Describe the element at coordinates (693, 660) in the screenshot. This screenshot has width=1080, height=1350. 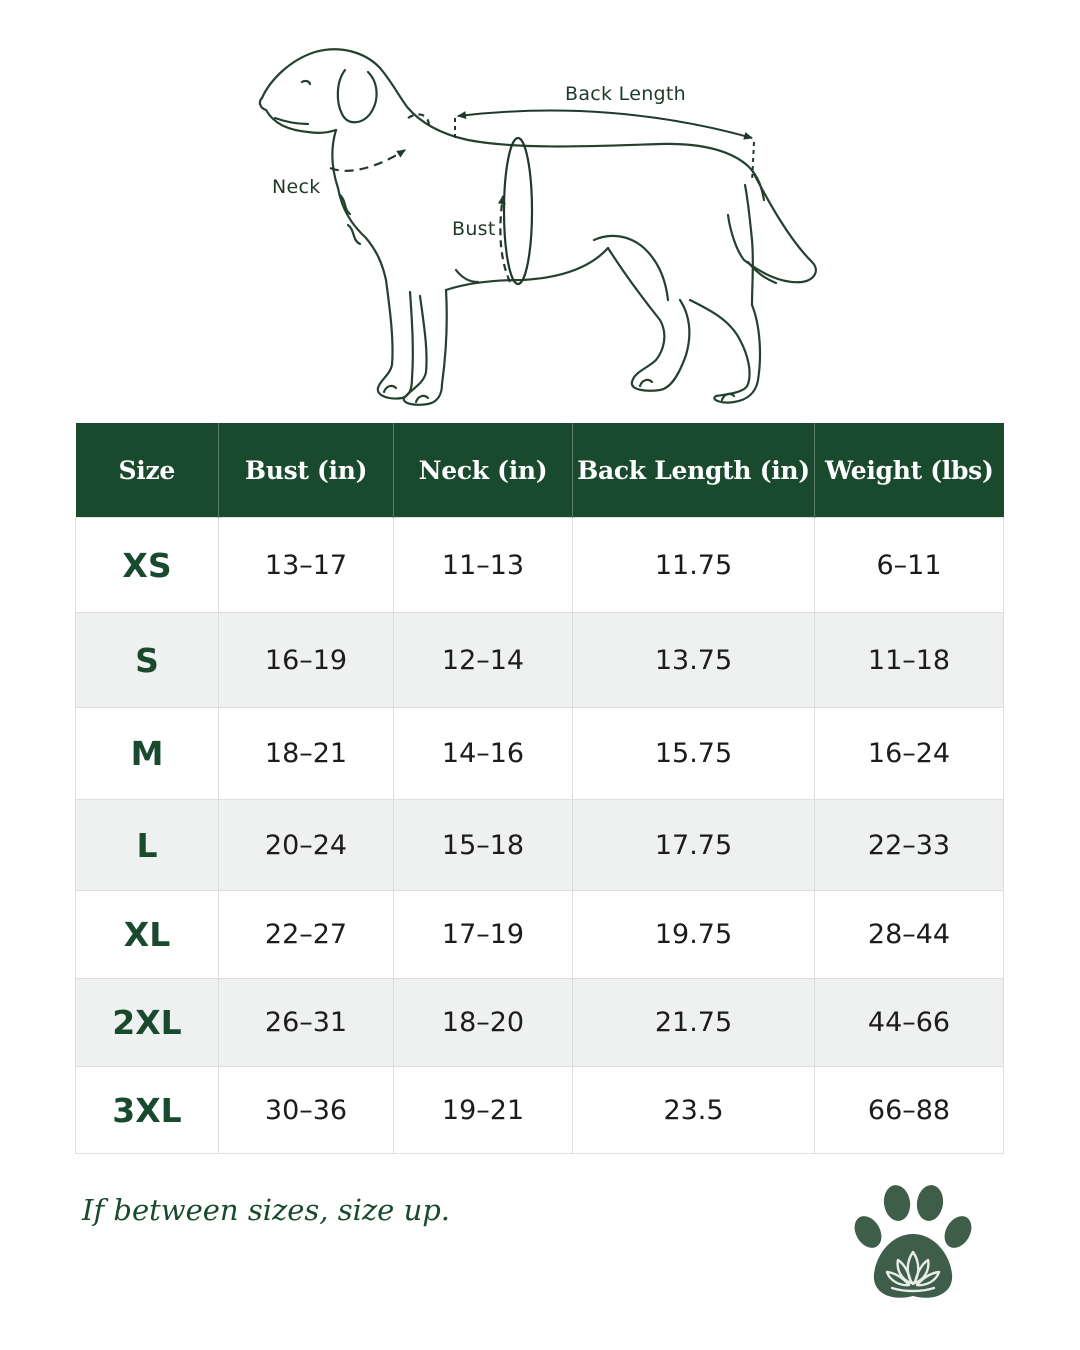
I see `back-length-cell: 13.75` at that location.